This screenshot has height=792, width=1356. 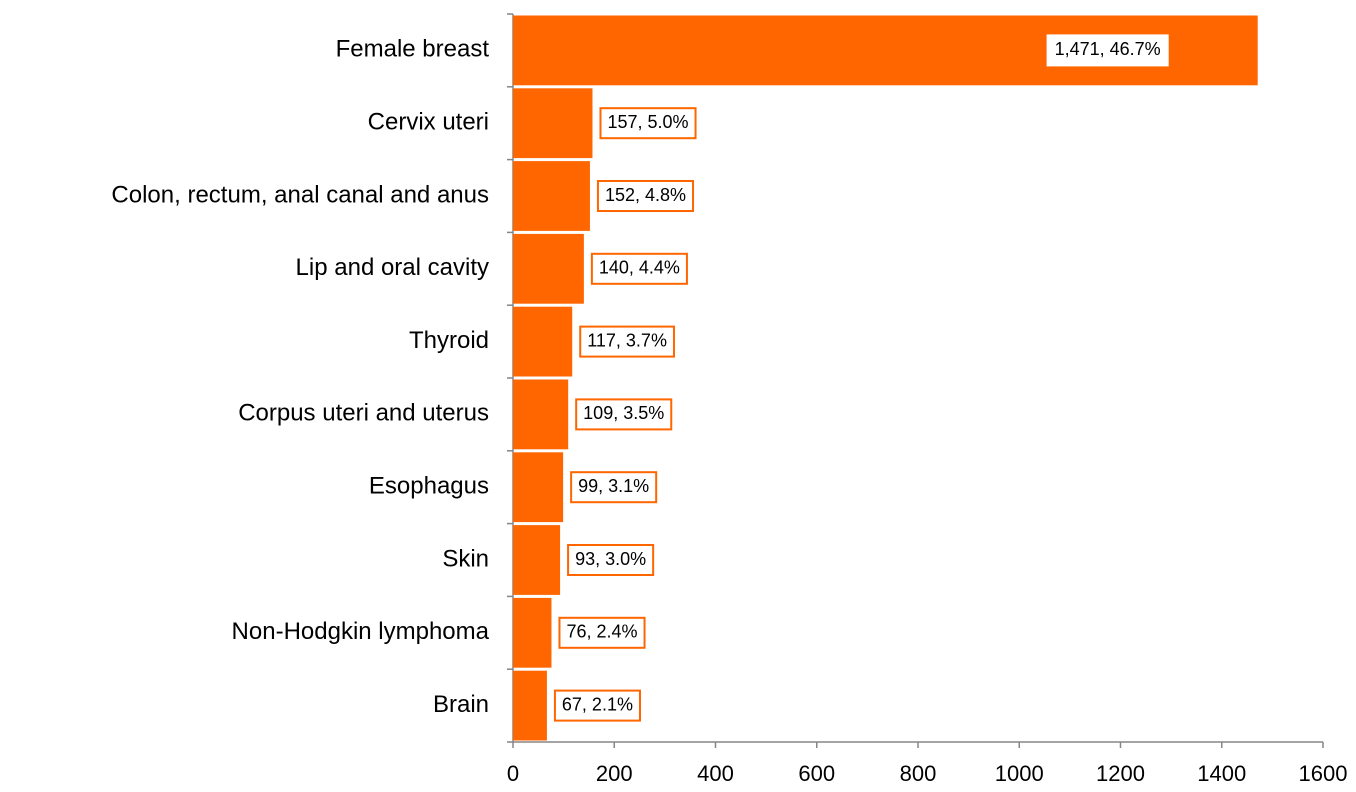 What do you see at coordinates (513, 773) in the screenshot?
I see `x-tick-label: 0` at bounding box center [513, 773].